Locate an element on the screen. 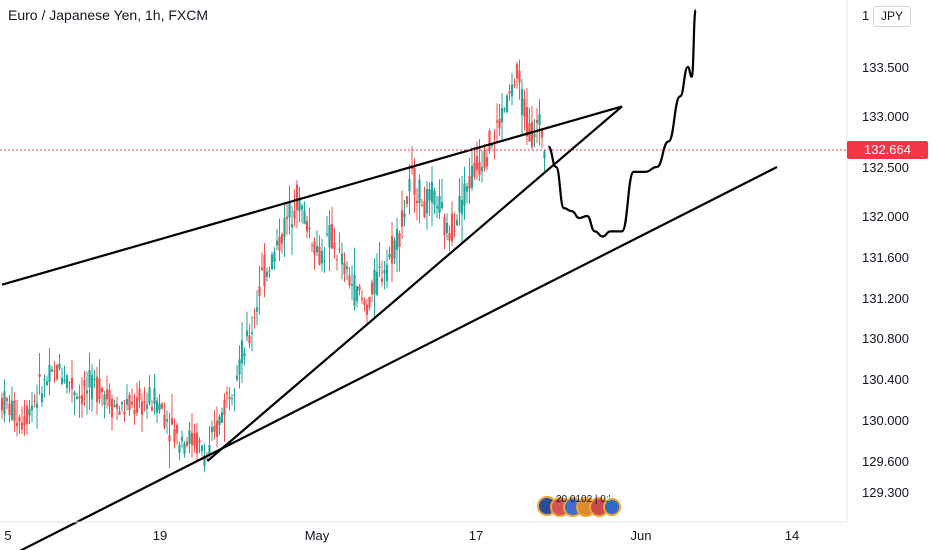  time-tick-label: 14 is located at coordinates (792, 535).